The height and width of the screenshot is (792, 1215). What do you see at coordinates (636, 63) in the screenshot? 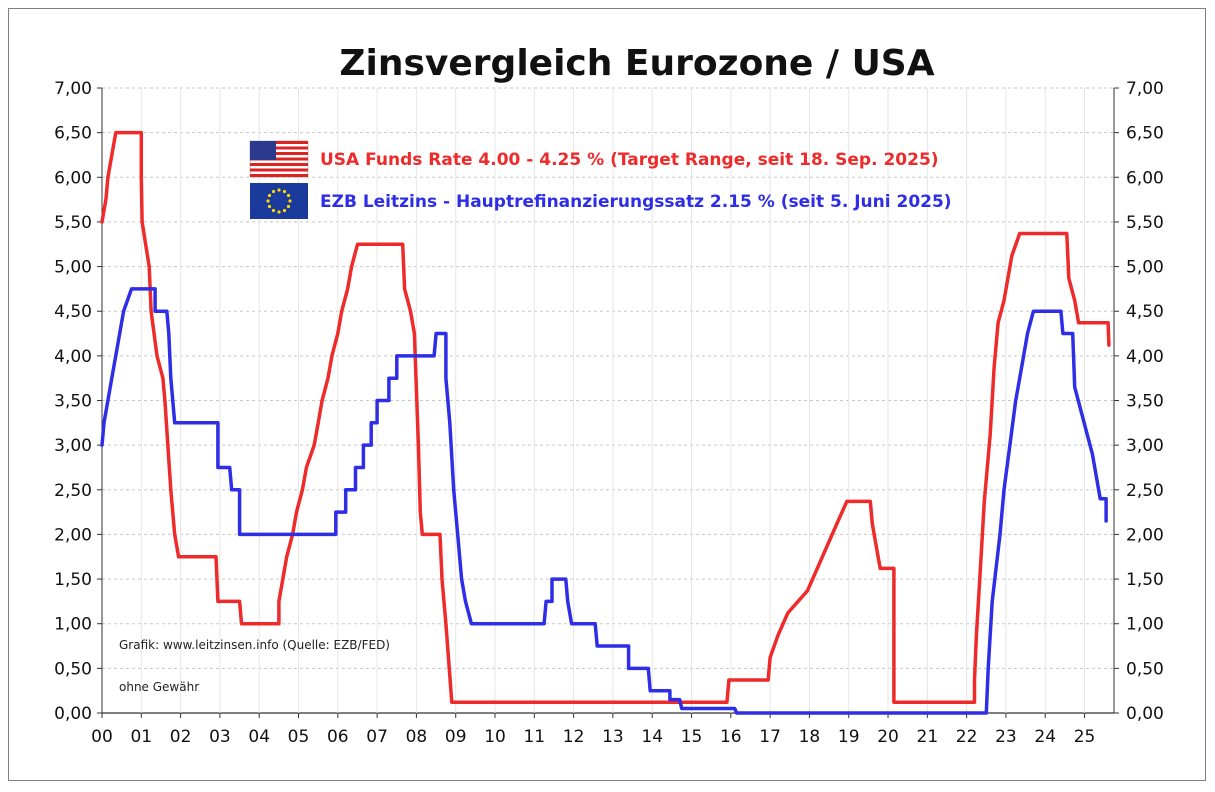
I see `chart-title: Zinsvergleich Eurozone / USA` at bounding box center [636, 63].